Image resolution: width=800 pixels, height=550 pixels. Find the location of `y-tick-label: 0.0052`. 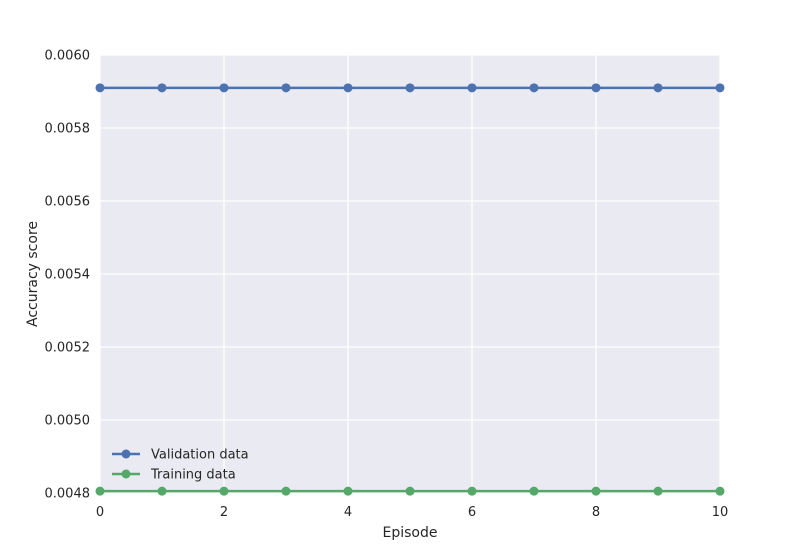

y-tick-label: 0.0052 is located at coordinates (68, 348).